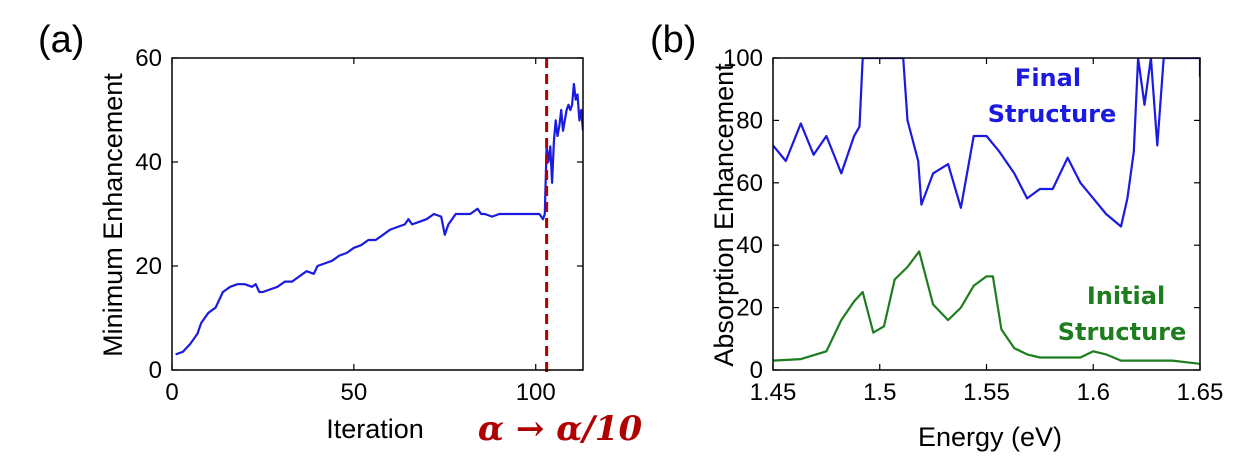 Image resolution: width=1236 pixels, height=466 pixels. What do you see at coordinates (536, 392) in the screenshot?
I see `panel-a-x-tick-label: 100` at bounding box center [536, 392].